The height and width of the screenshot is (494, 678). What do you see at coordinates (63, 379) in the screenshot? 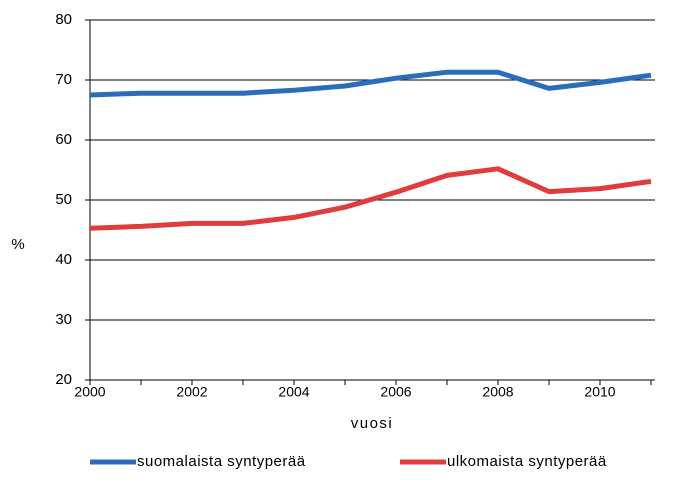
I see `y-tick-label: 20` at bounding box center [63, 379].